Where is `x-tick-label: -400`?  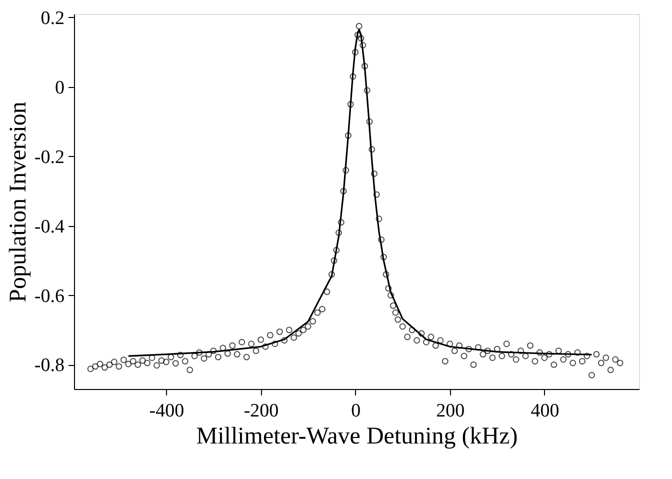 x-tick-label: -400 is located at coordinates (166, 411).